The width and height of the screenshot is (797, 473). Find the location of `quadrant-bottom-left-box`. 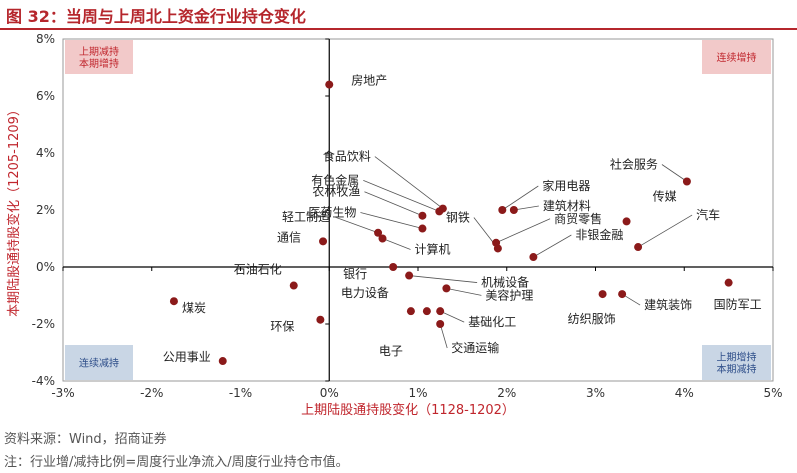

quadrant-bottom-left-box is located at coordinates (99, 362).